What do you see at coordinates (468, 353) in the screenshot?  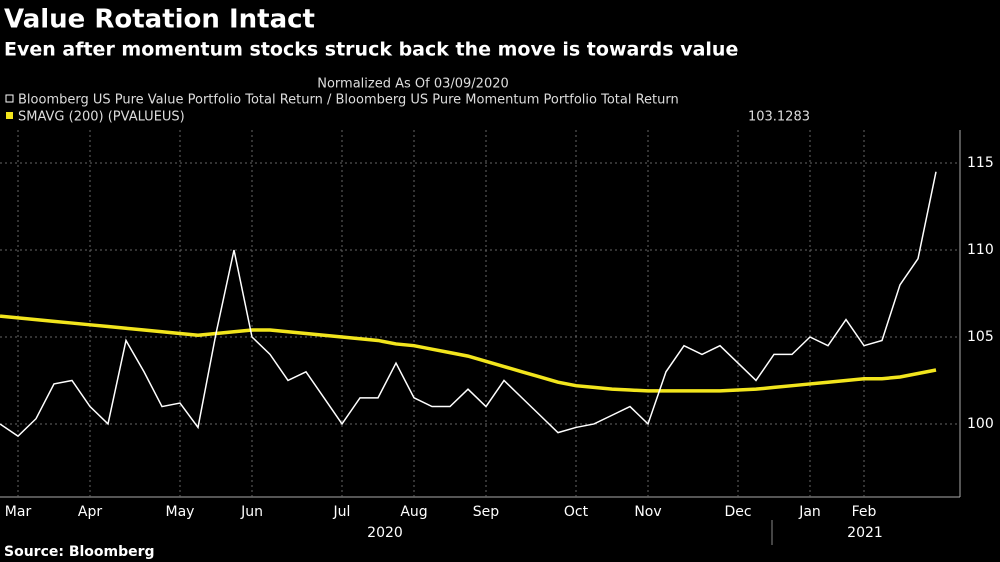 I see `series-line` at bounding box center [468, 353].